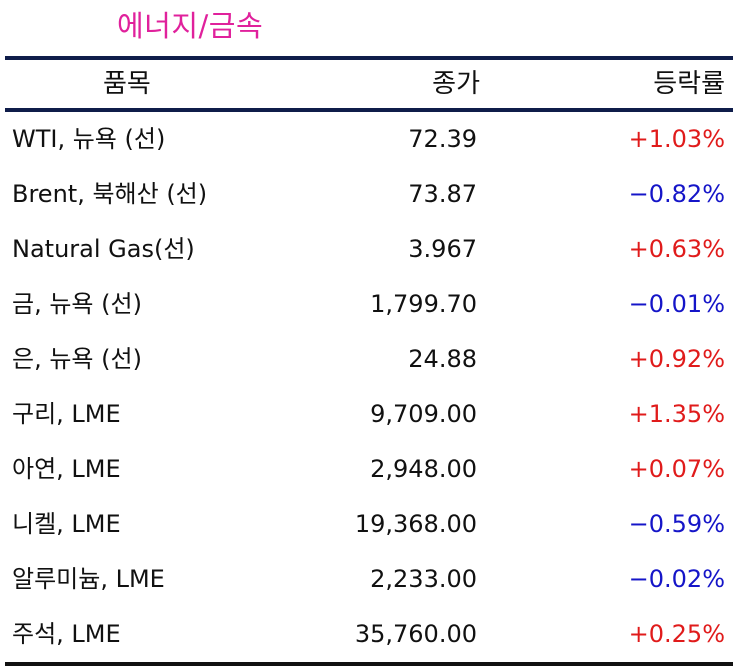 The width and height of the screenshot is (739, 672). Describe the element at coordinates (677, 579) in the screenshot. I see `change-rate: −0.02%` at that location.